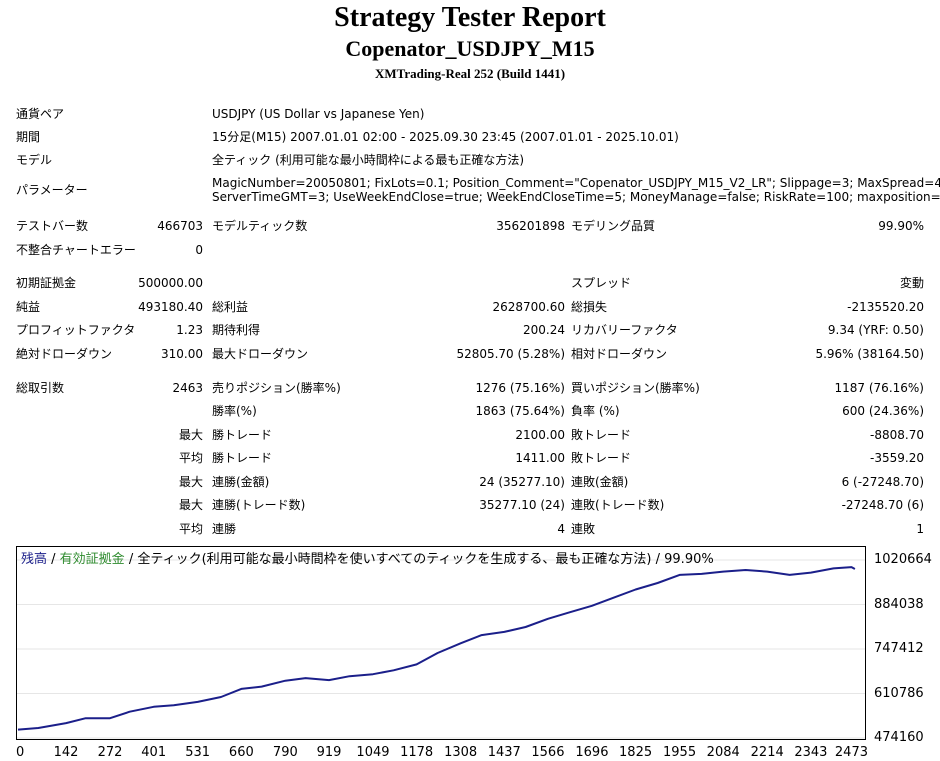 The image size is (940, 761). Describe the element at coordinates (624, 330) in the screenshot. I see `recovery-label: リカバリーファクタ` at that location.